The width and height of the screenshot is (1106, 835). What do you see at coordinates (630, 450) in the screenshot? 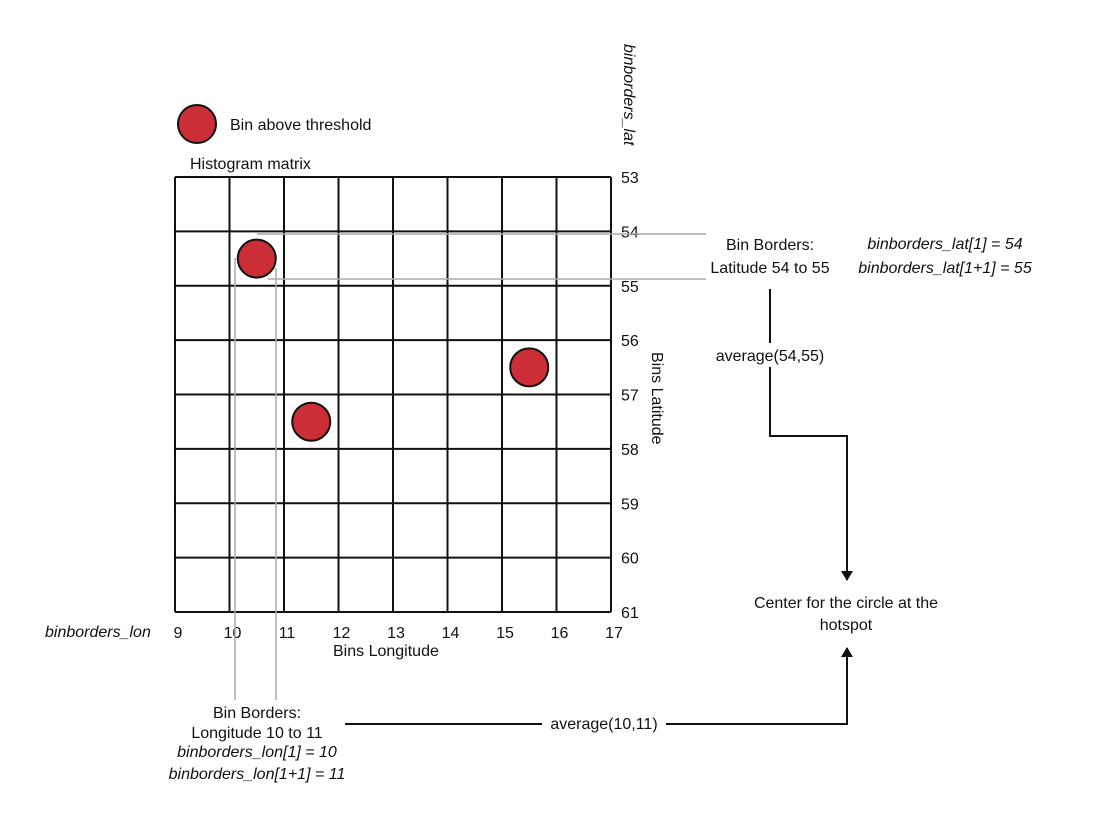
I see `lat-tick-label: 58` at bounding box center [630, 450].